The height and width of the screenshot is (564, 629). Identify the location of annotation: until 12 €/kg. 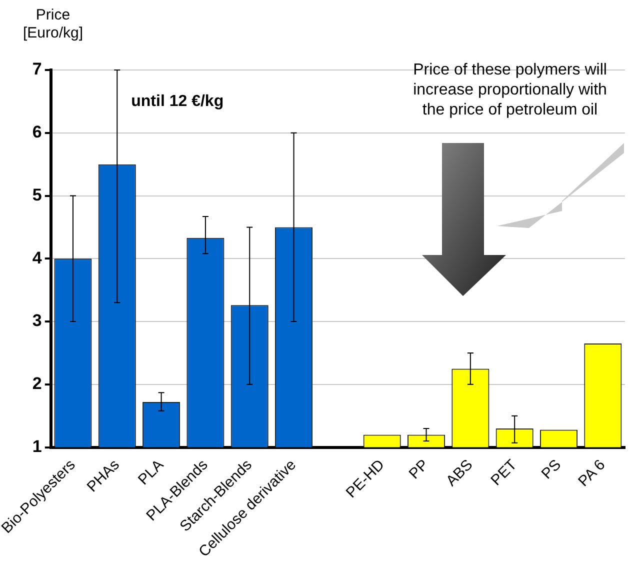
(177, 101).